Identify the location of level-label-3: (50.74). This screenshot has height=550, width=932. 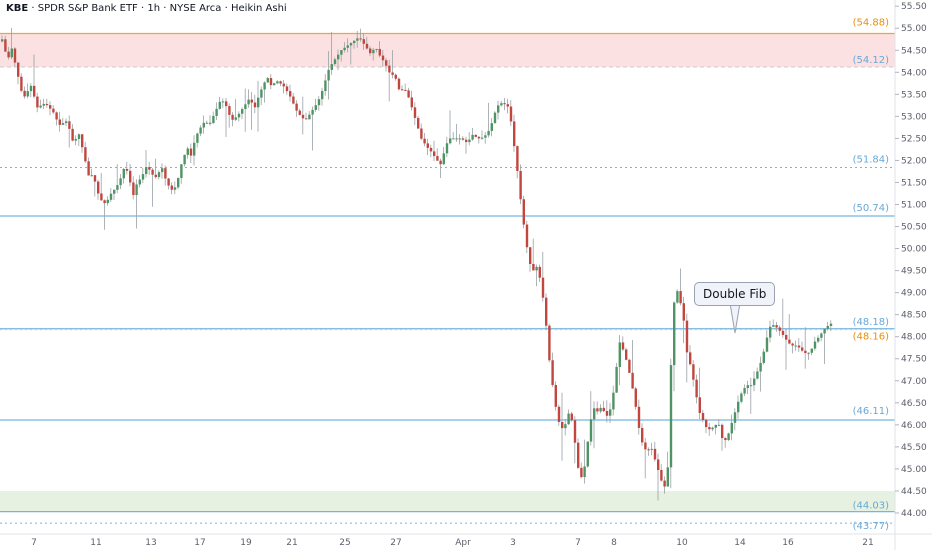
(871, 208).